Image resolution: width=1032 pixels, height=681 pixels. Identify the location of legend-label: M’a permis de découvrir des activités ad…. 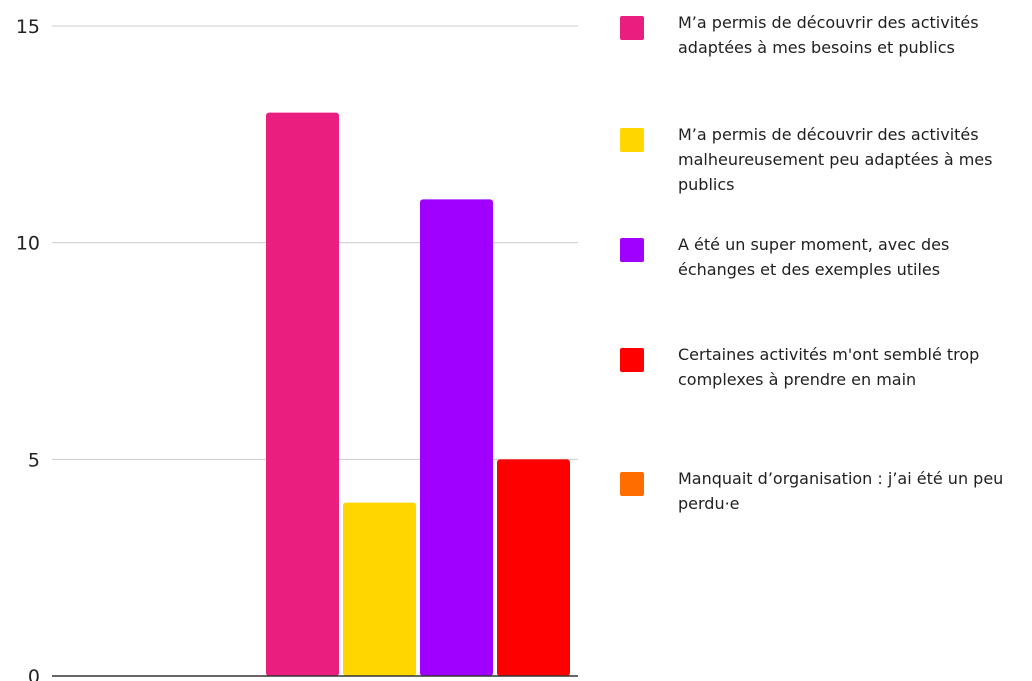
(828, 35).